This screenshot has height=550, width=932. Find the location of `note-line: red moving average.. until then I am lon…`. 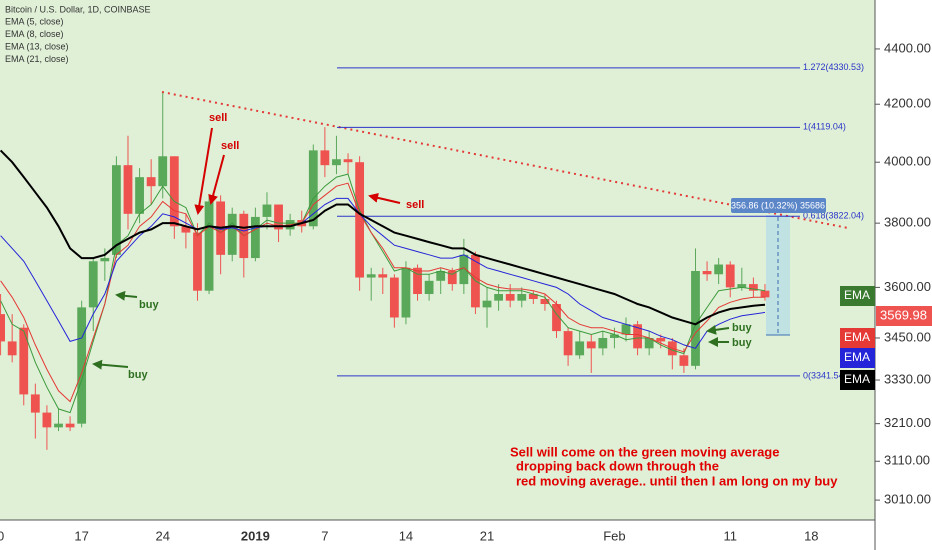

note-line: red moving average.. until then I am lon… is located at coordinates (677, 480).